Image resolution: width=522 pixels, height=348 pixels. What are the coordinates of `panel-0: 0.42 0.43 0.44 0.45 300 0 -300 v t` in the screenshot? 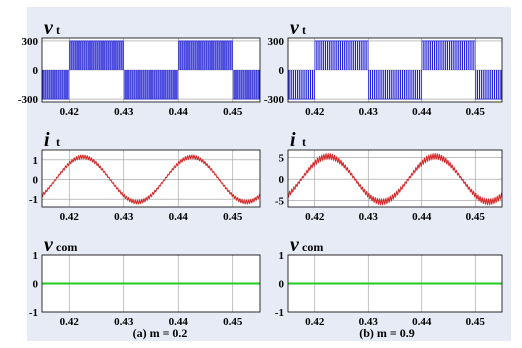 It's located at (139, 67).